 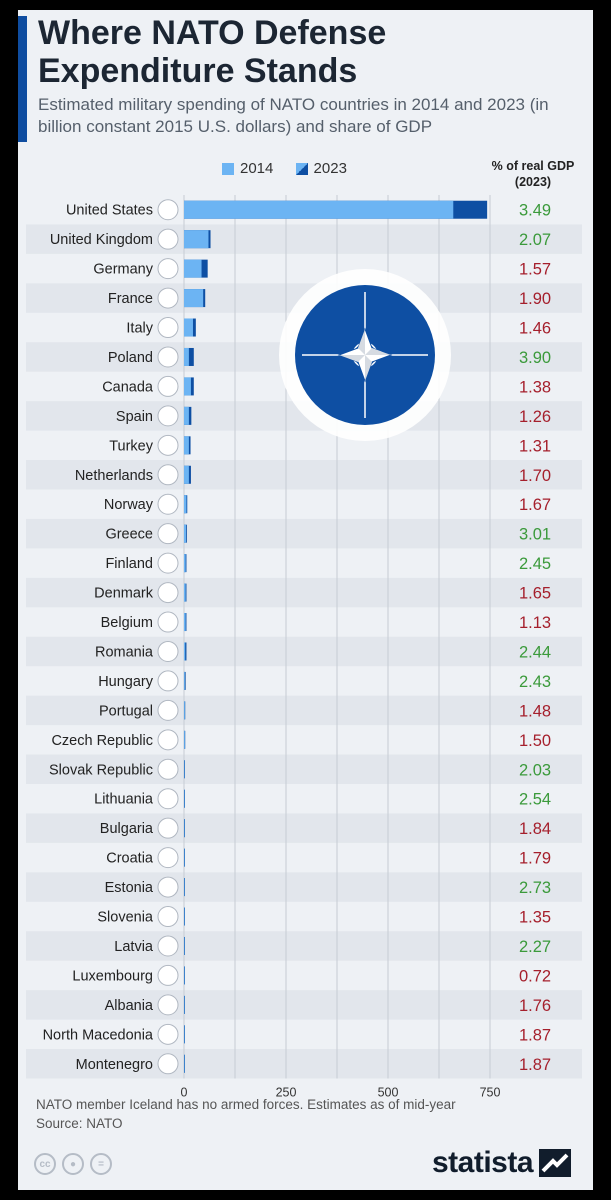 I want to click on nato-star-shade-e, so click(x=378, y=351).